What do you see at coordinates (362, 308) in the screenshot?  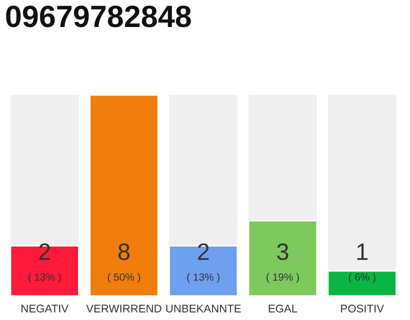 I see `x-tick-label: POSITIV` at bounding box center [362, 308].